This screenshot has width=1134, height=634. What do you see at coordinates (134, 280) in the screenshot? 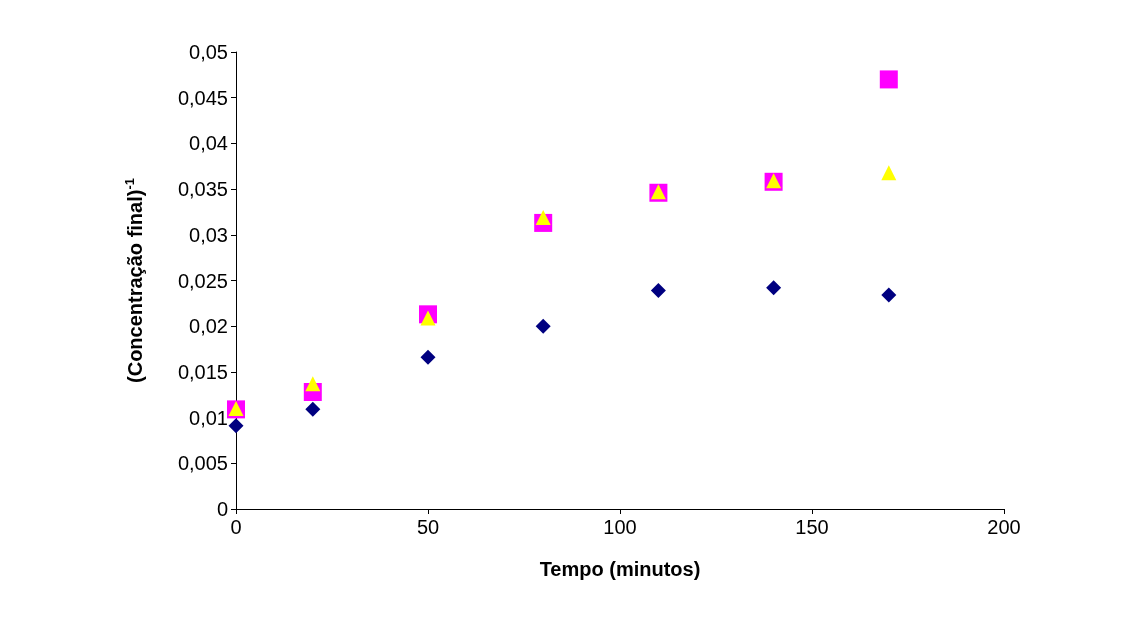
I see `y-axis-title: (Concentração final)-1` at bounding box center [134, 280].